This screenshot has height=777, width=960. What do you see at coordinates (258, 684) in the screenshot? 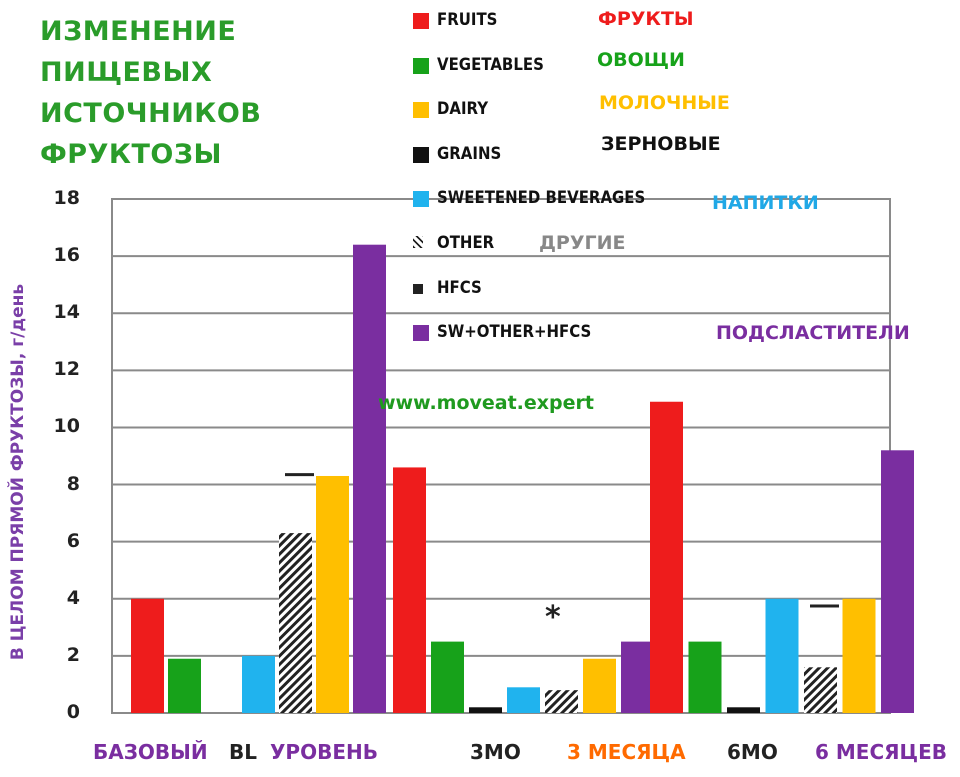
I see `bar-sweetened-beverages-bl` at bounding box center [258, 684].